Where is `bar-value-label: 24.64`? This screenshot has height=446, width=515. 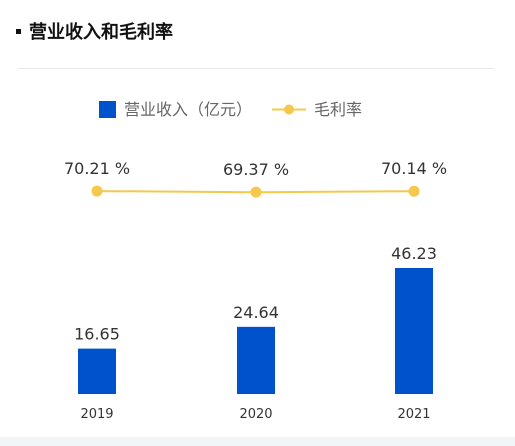
bar-value-label: 24.64 is located at coordinates (256, 312).